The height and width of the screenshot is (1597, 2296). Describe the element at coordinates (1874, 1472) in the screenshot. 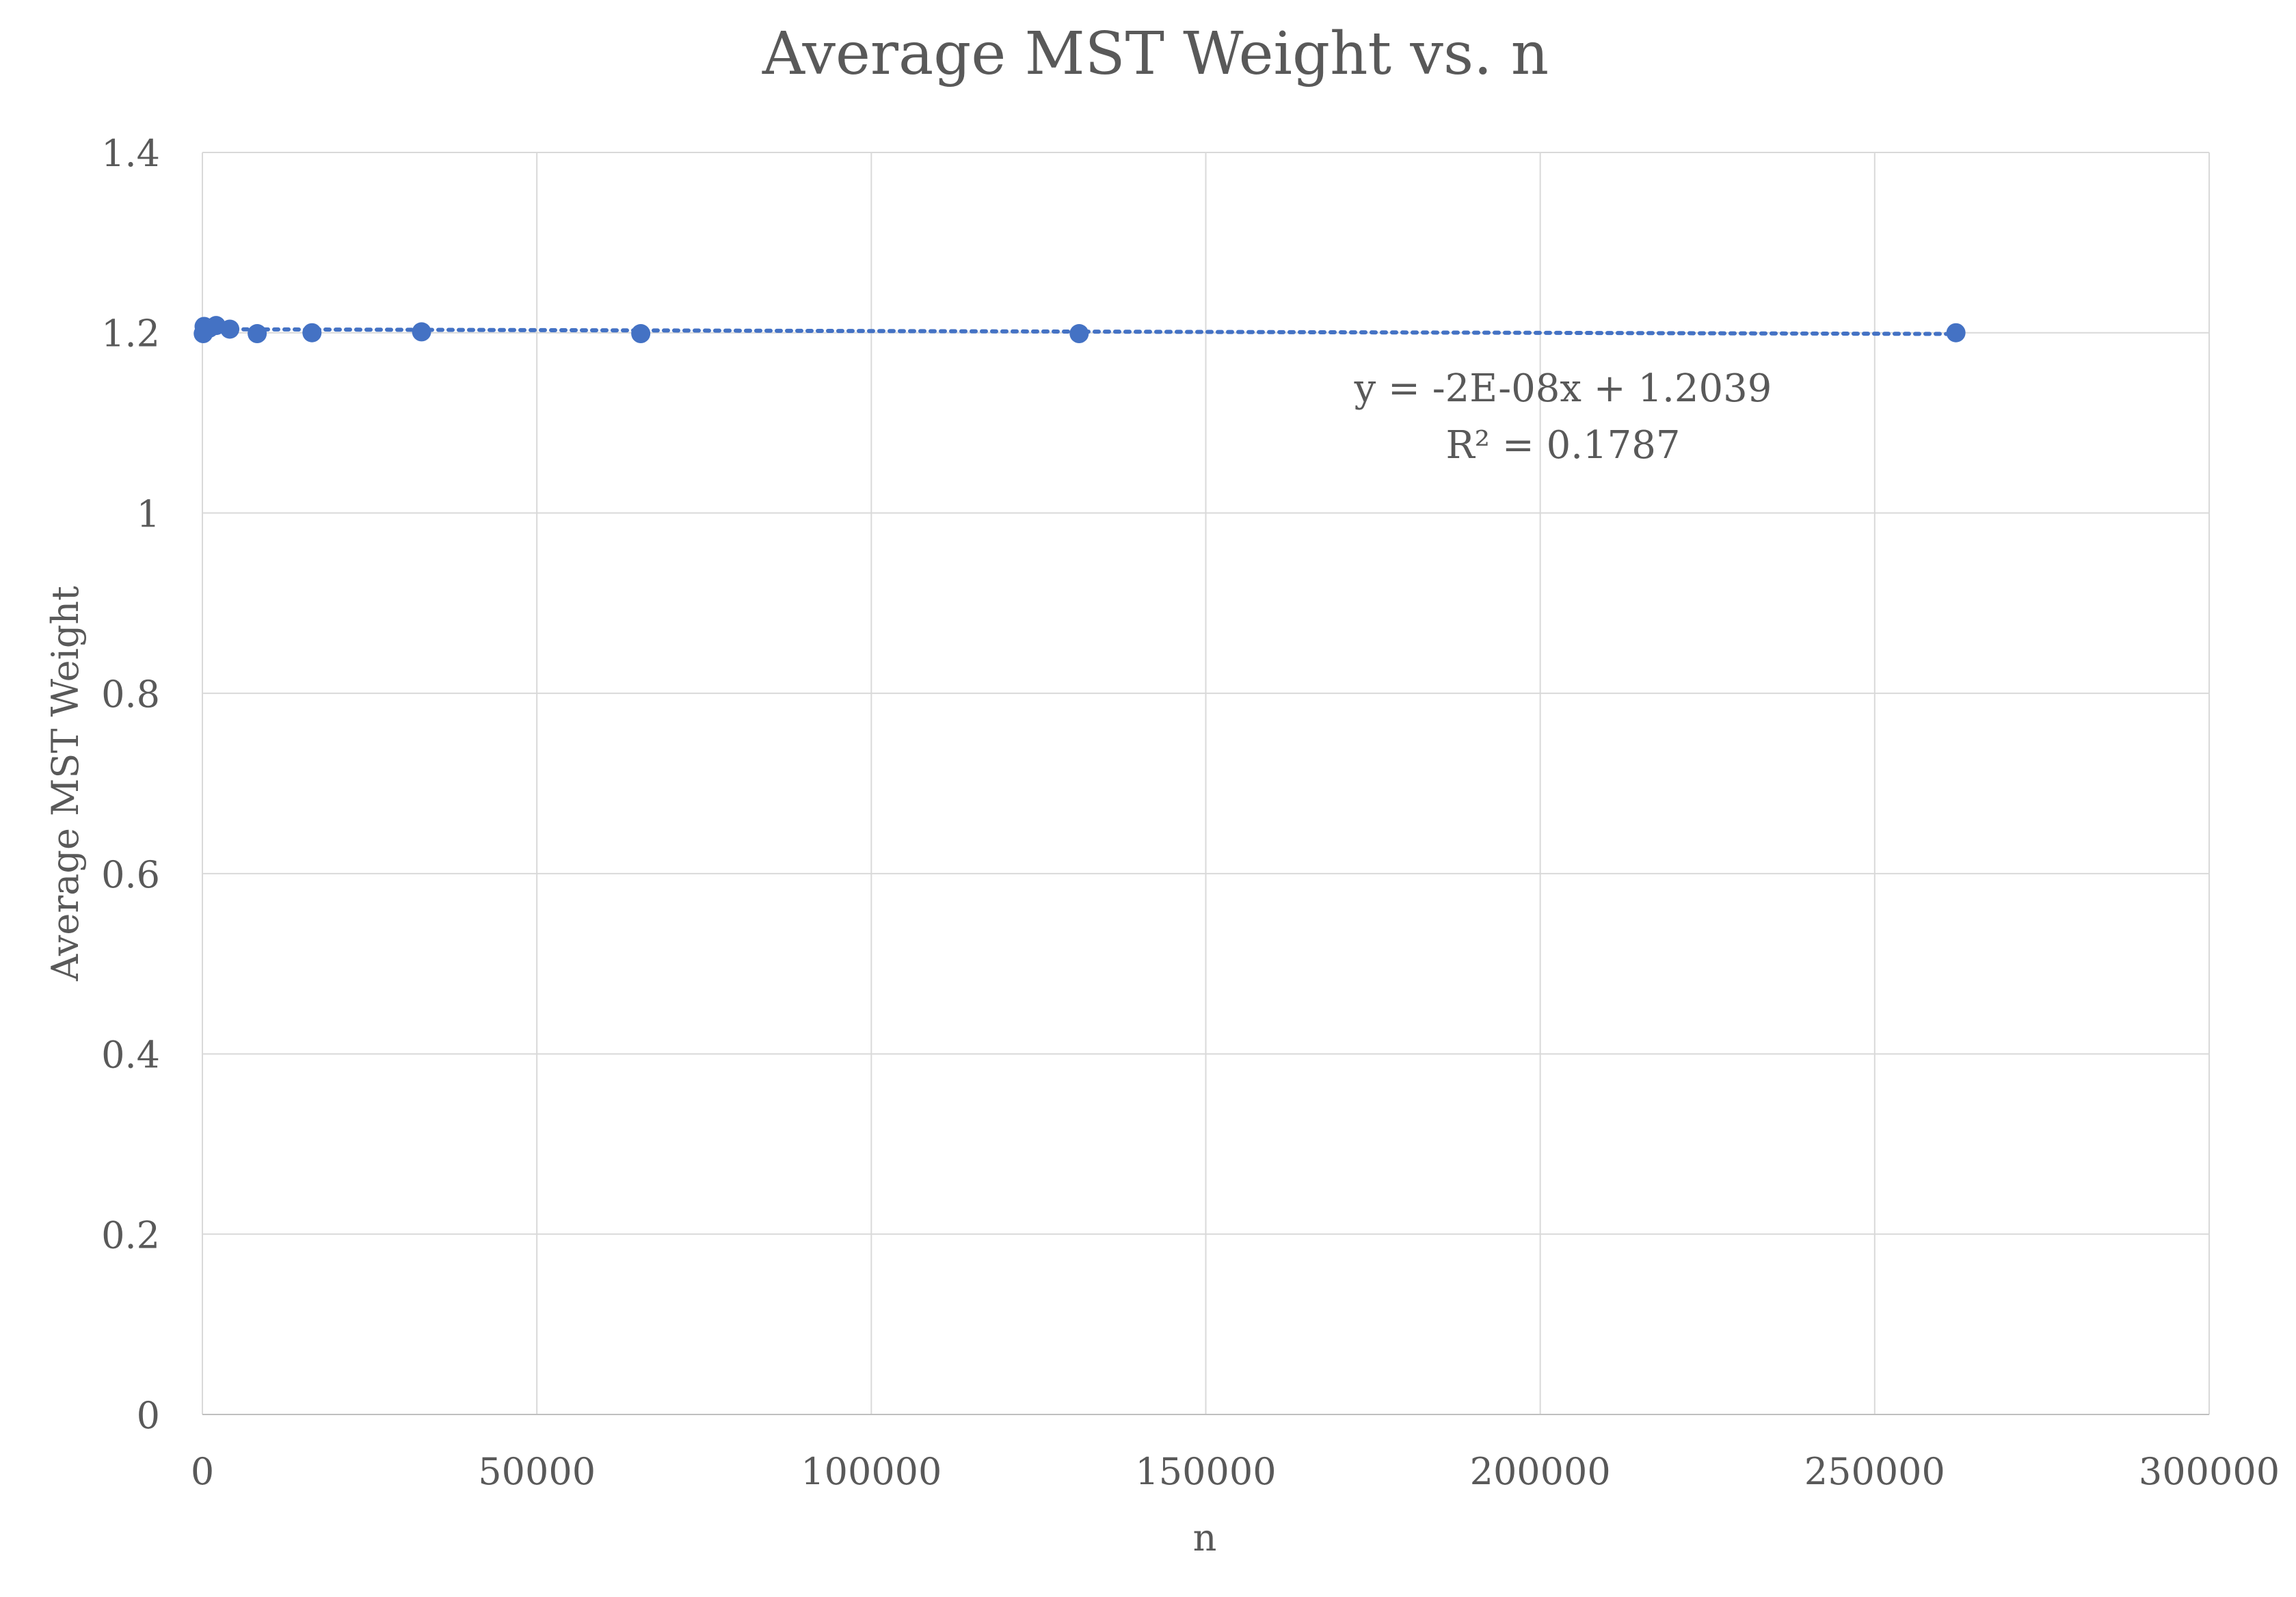

I see `x-tick-label: 250000` at that location.